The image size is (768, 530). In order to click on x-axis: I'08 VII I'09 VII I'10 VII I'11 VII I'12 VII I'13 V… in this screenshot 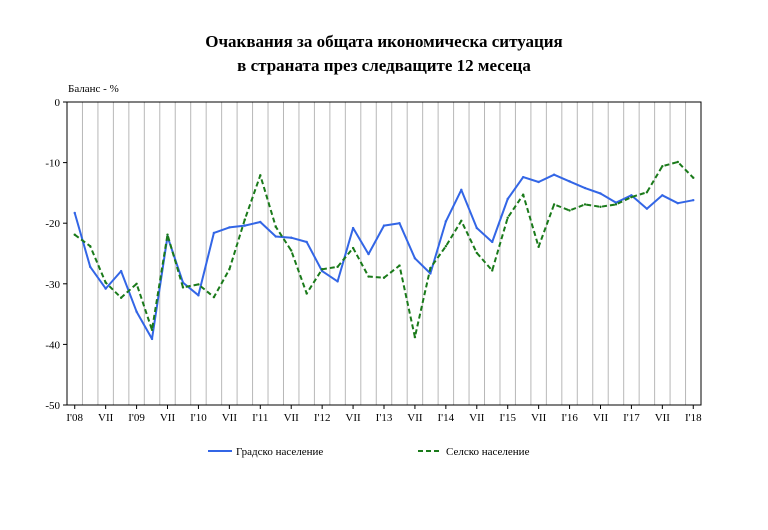, I will do `click(384, 414)`.